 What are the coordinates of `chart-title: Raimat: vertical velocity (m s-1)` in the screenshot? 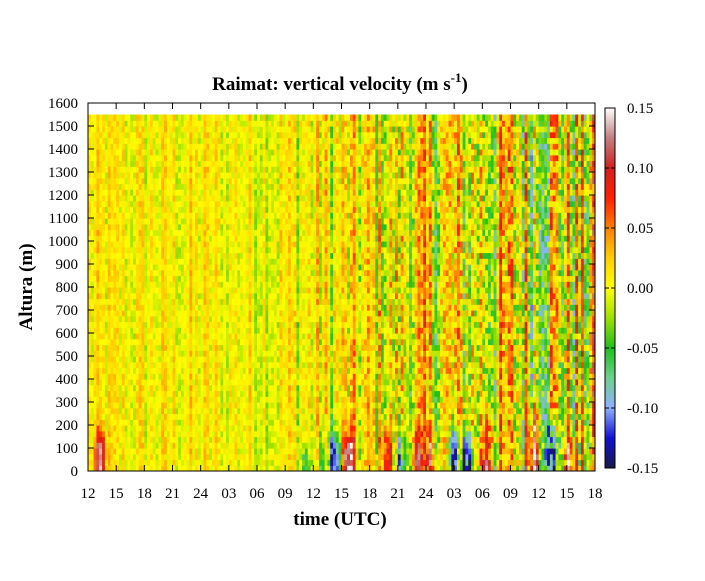 It's located at (340, 82).